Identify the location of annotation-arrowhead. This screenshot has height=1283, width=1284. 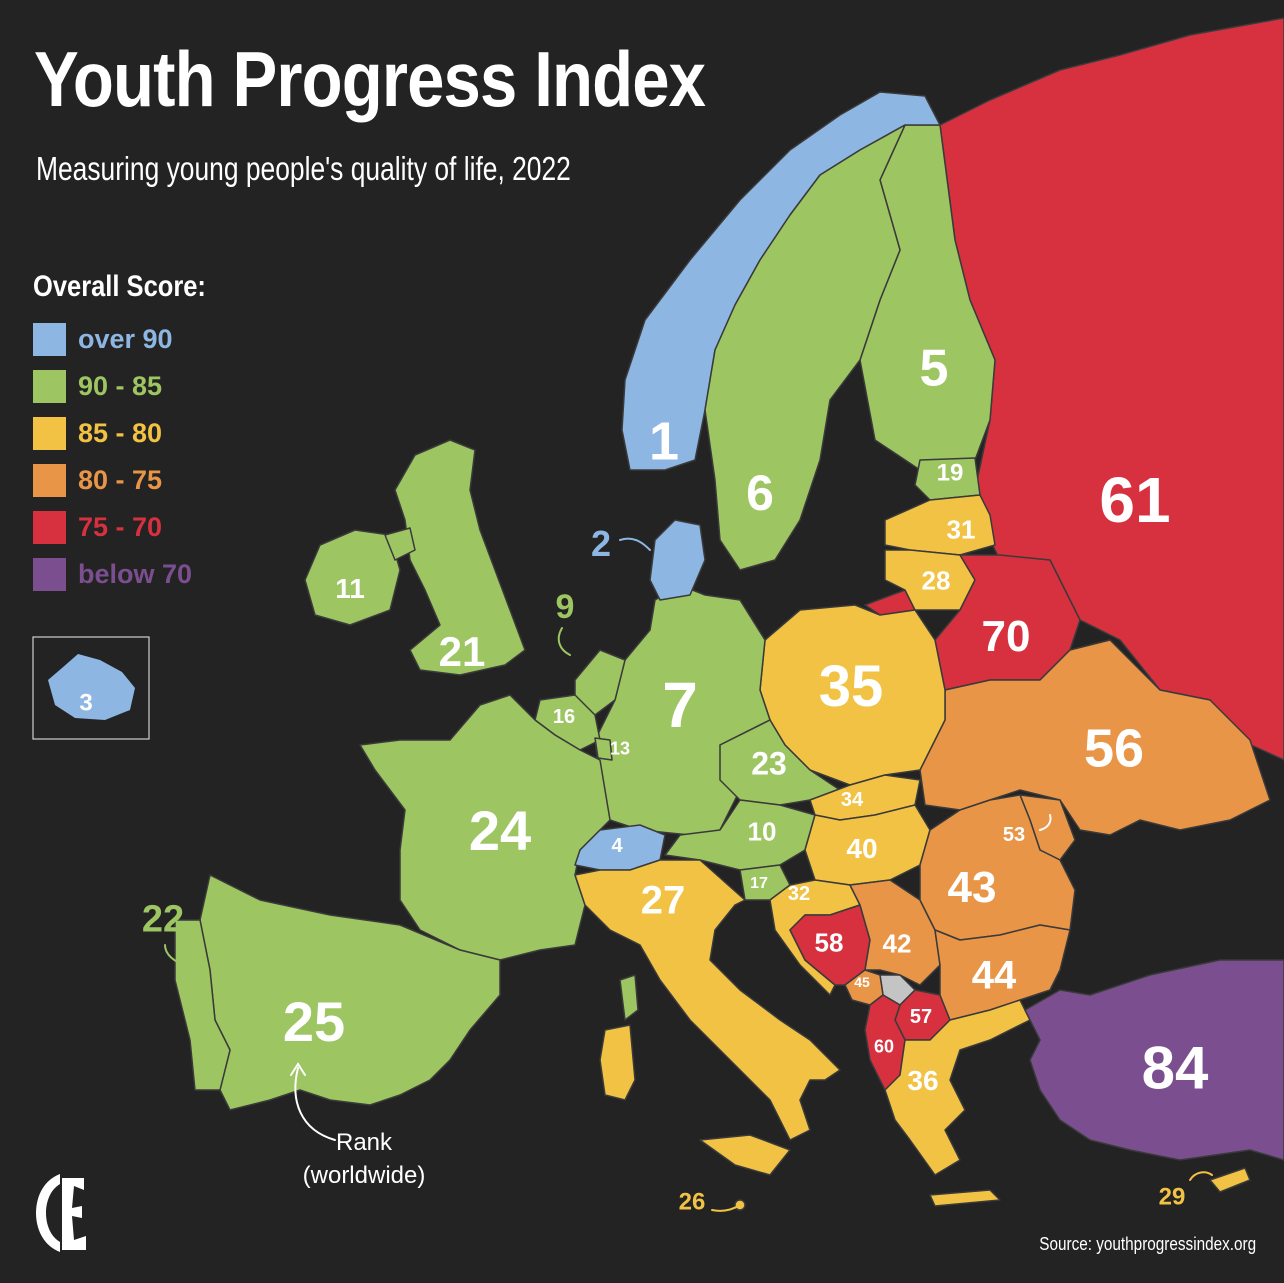
(298, 1069).